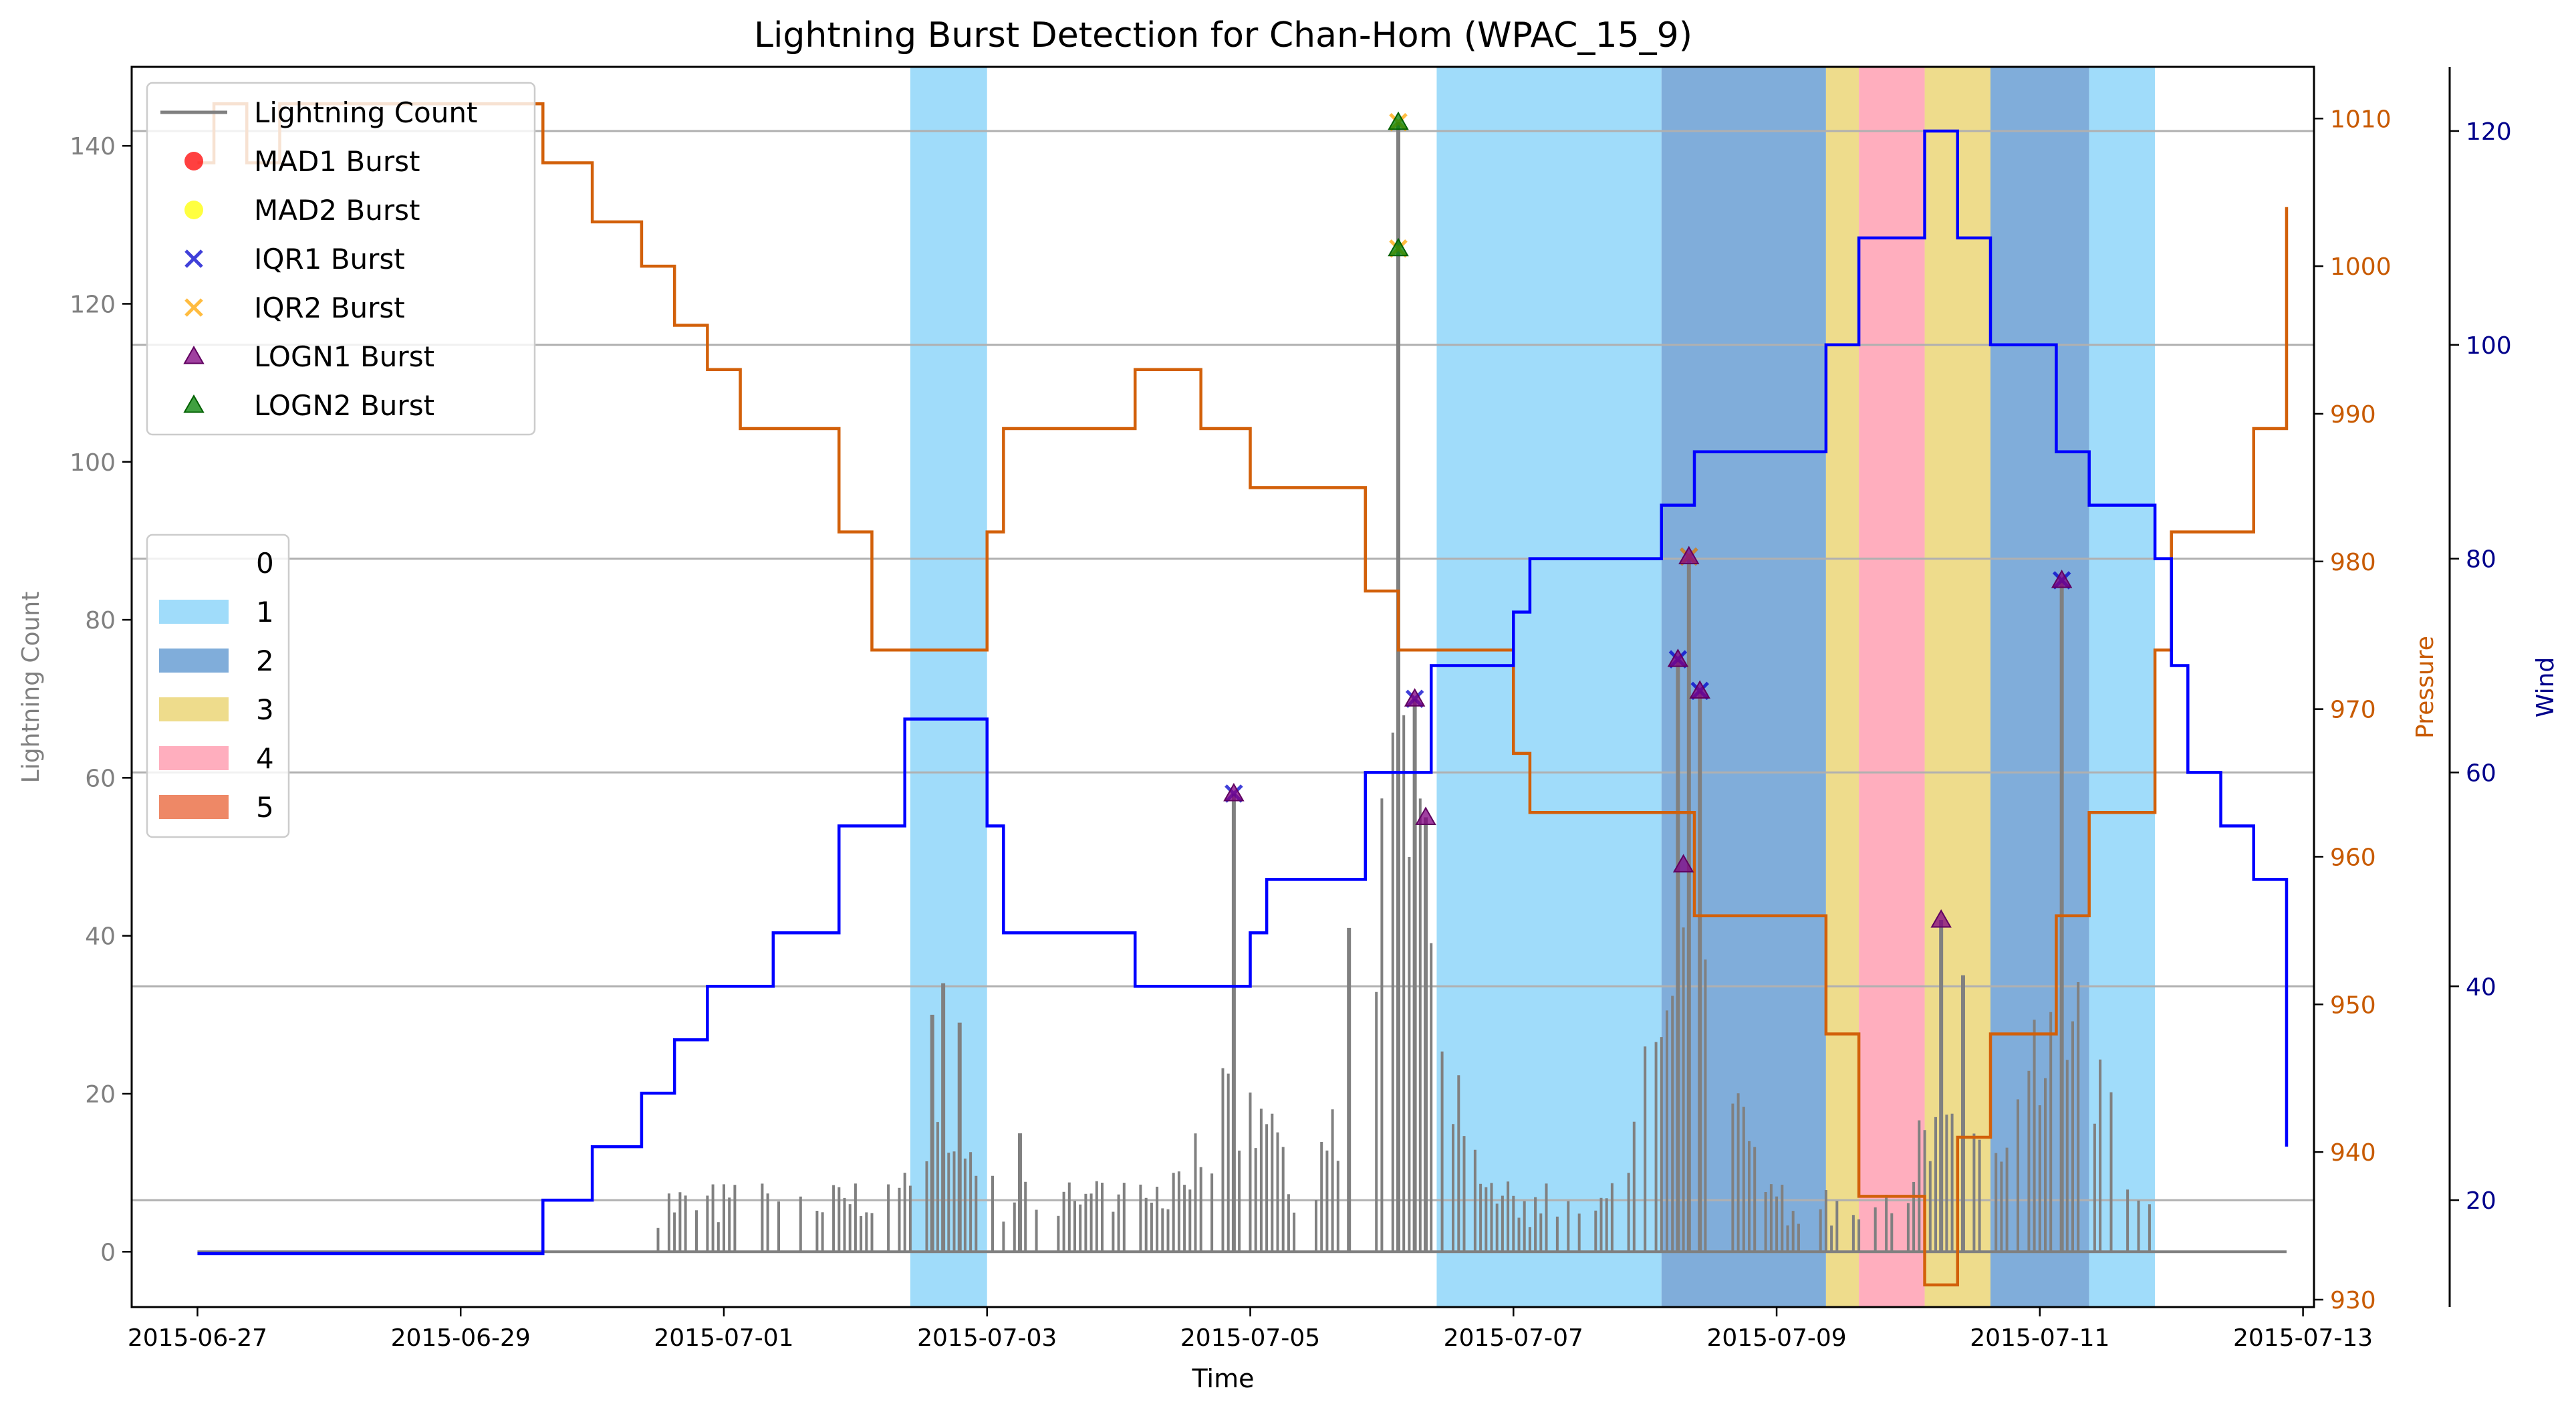 Image resolution: width=2576 pixels, height=1406 pixels. What do you see at coordinates (2481, 1201) in the screenshot?
I see `y-wind-tick-label: 20` at bounding box center [2481, 1201].